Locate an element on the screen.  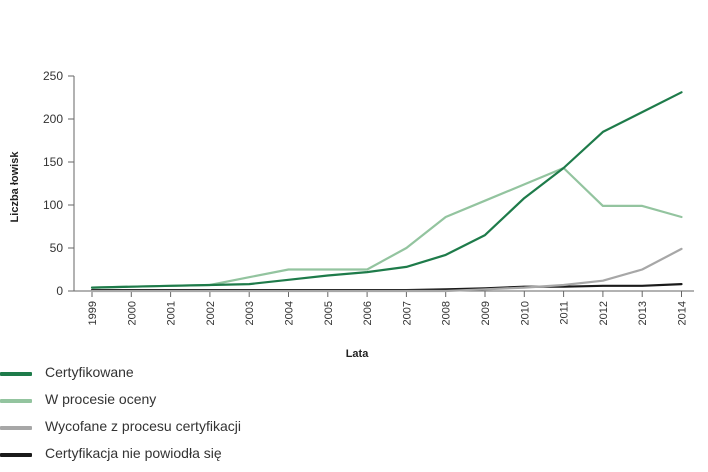
x-tick-label: 2009 is located at coordinates (486, 313).